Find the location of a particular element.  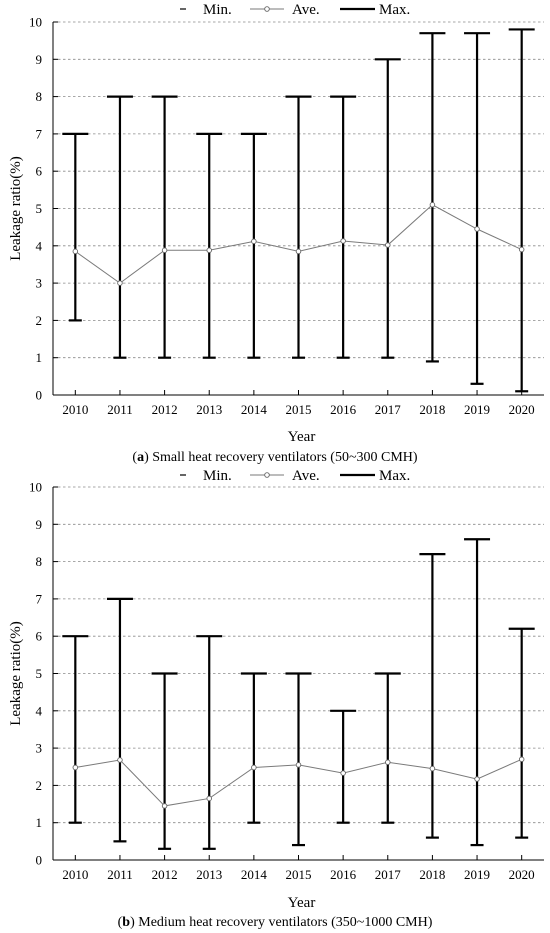

caption-letter: a is located at coordinates (140, 457).